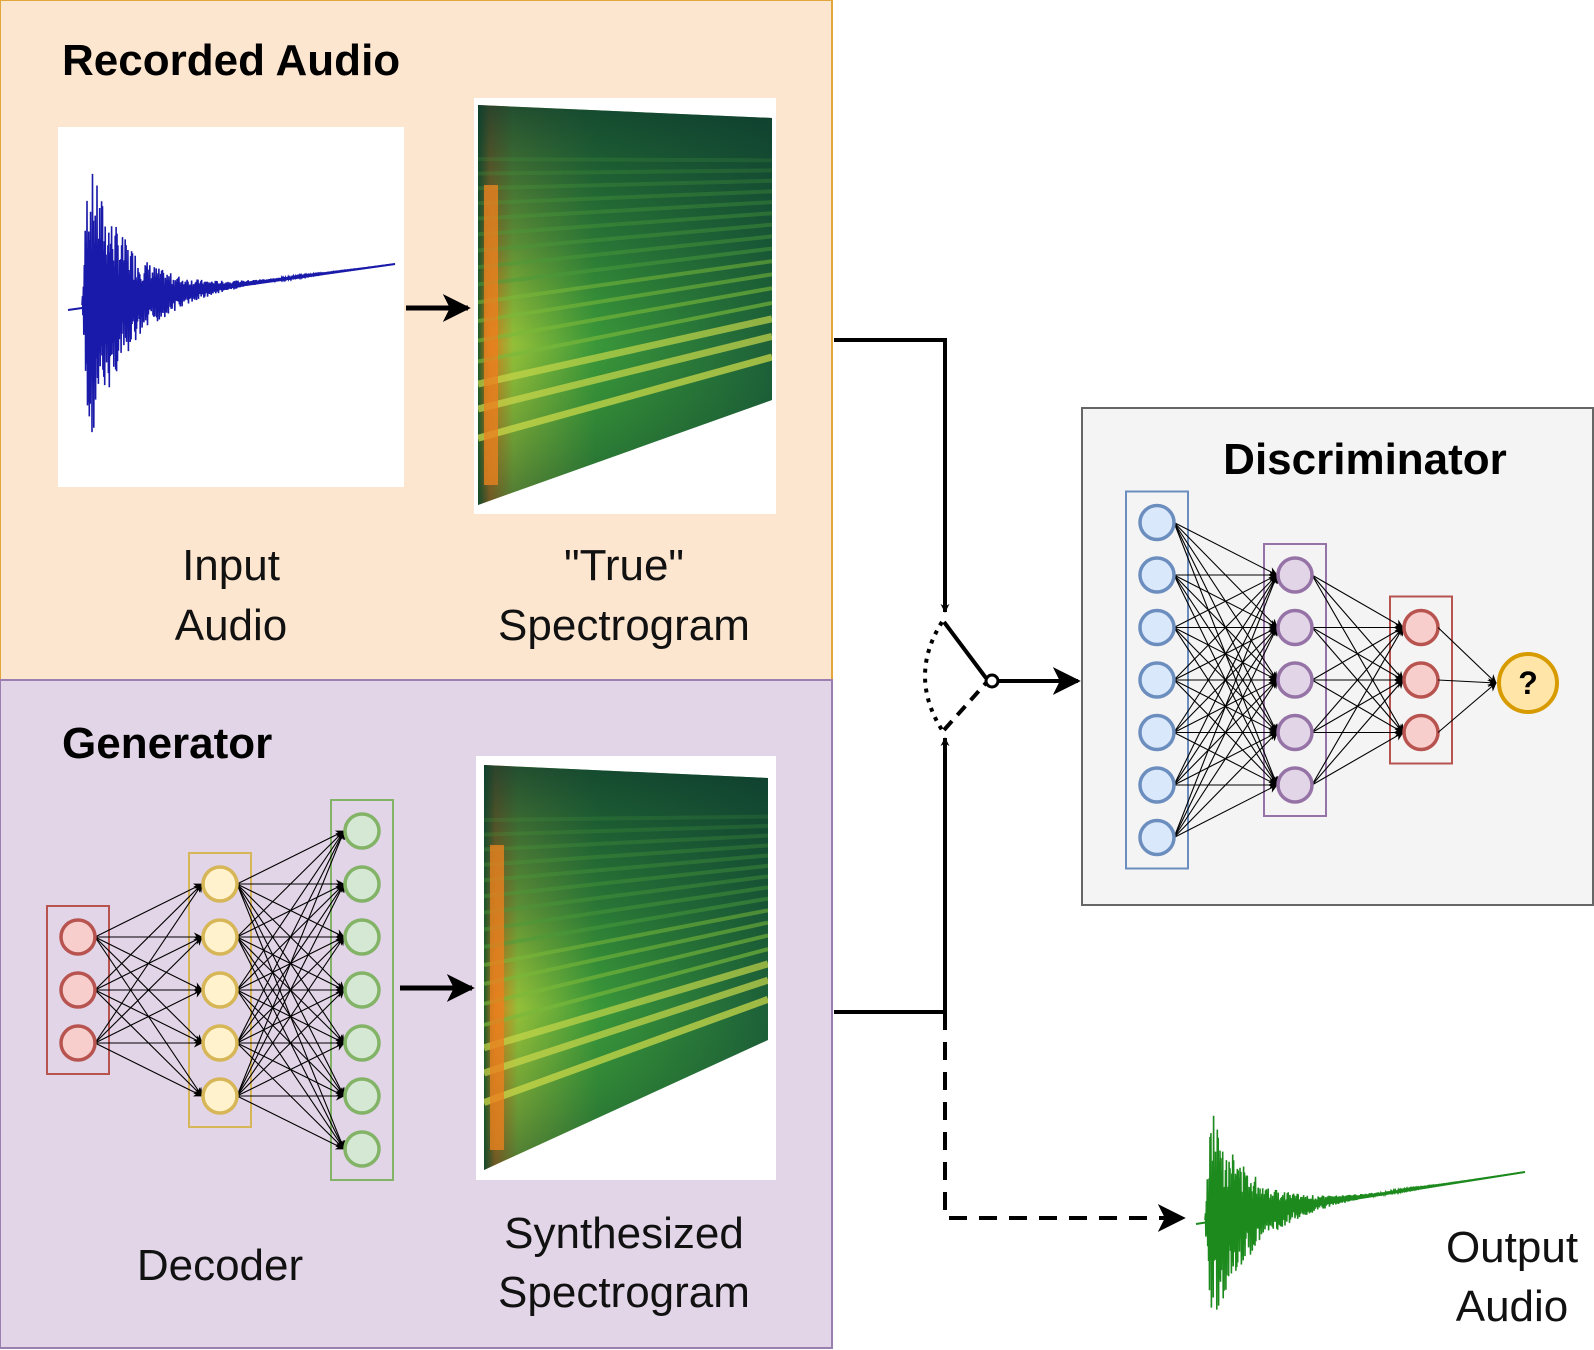 The width and height of the screenshot is (1594, 1350). I want to click on recorded-audio-title: Recorded Audio, so click(231, 60).